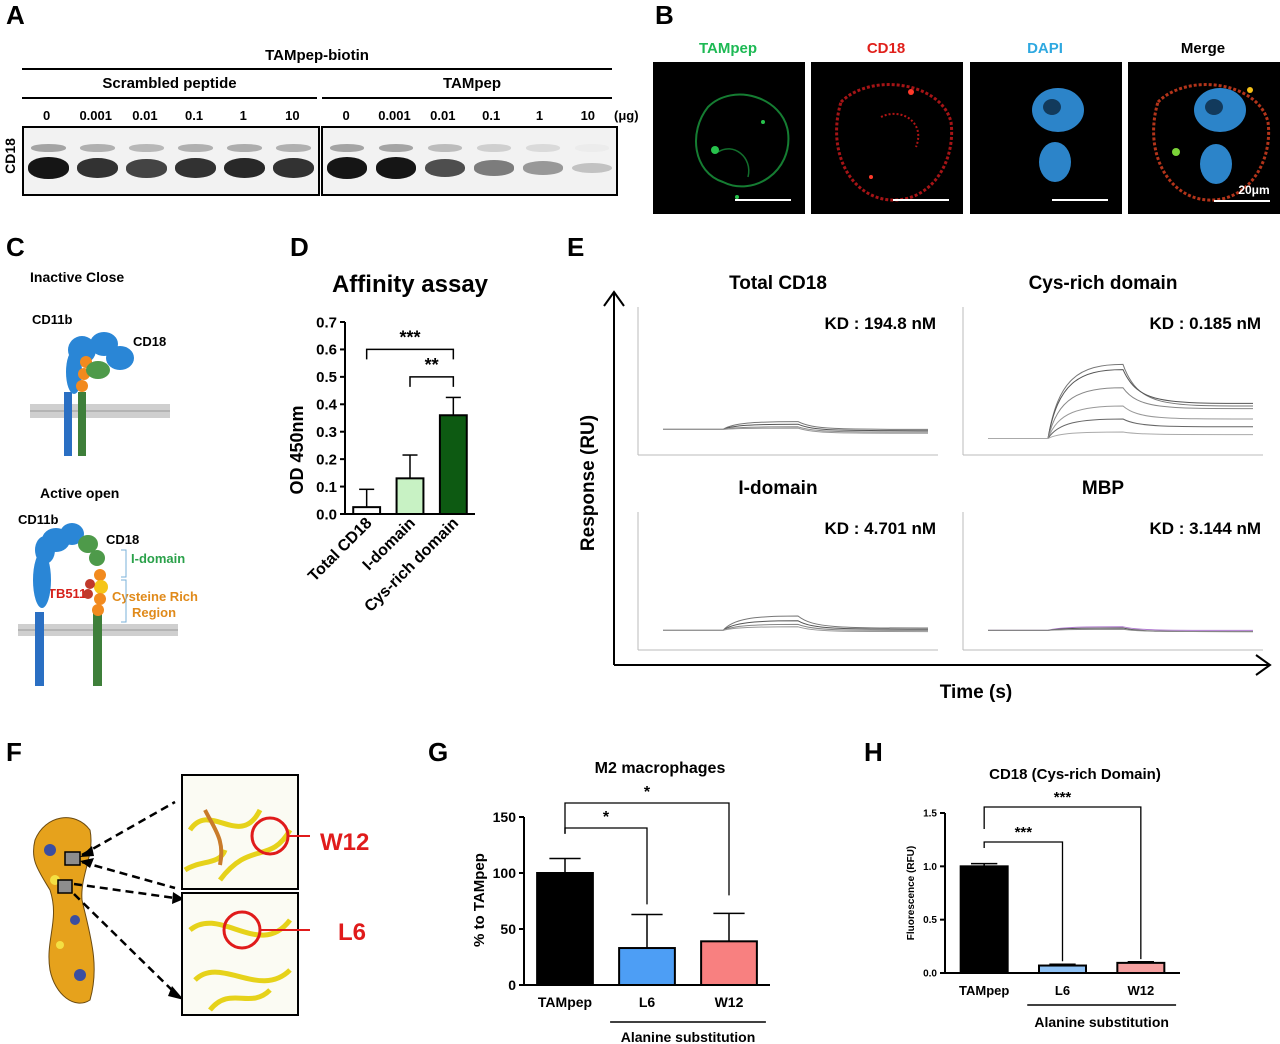 The width and height of the screenshot is (1280, 1044). Describe the element at coordinates (1103, 283) in the screenshot. I see `subplot-title: Cys-rich domain` at that location.